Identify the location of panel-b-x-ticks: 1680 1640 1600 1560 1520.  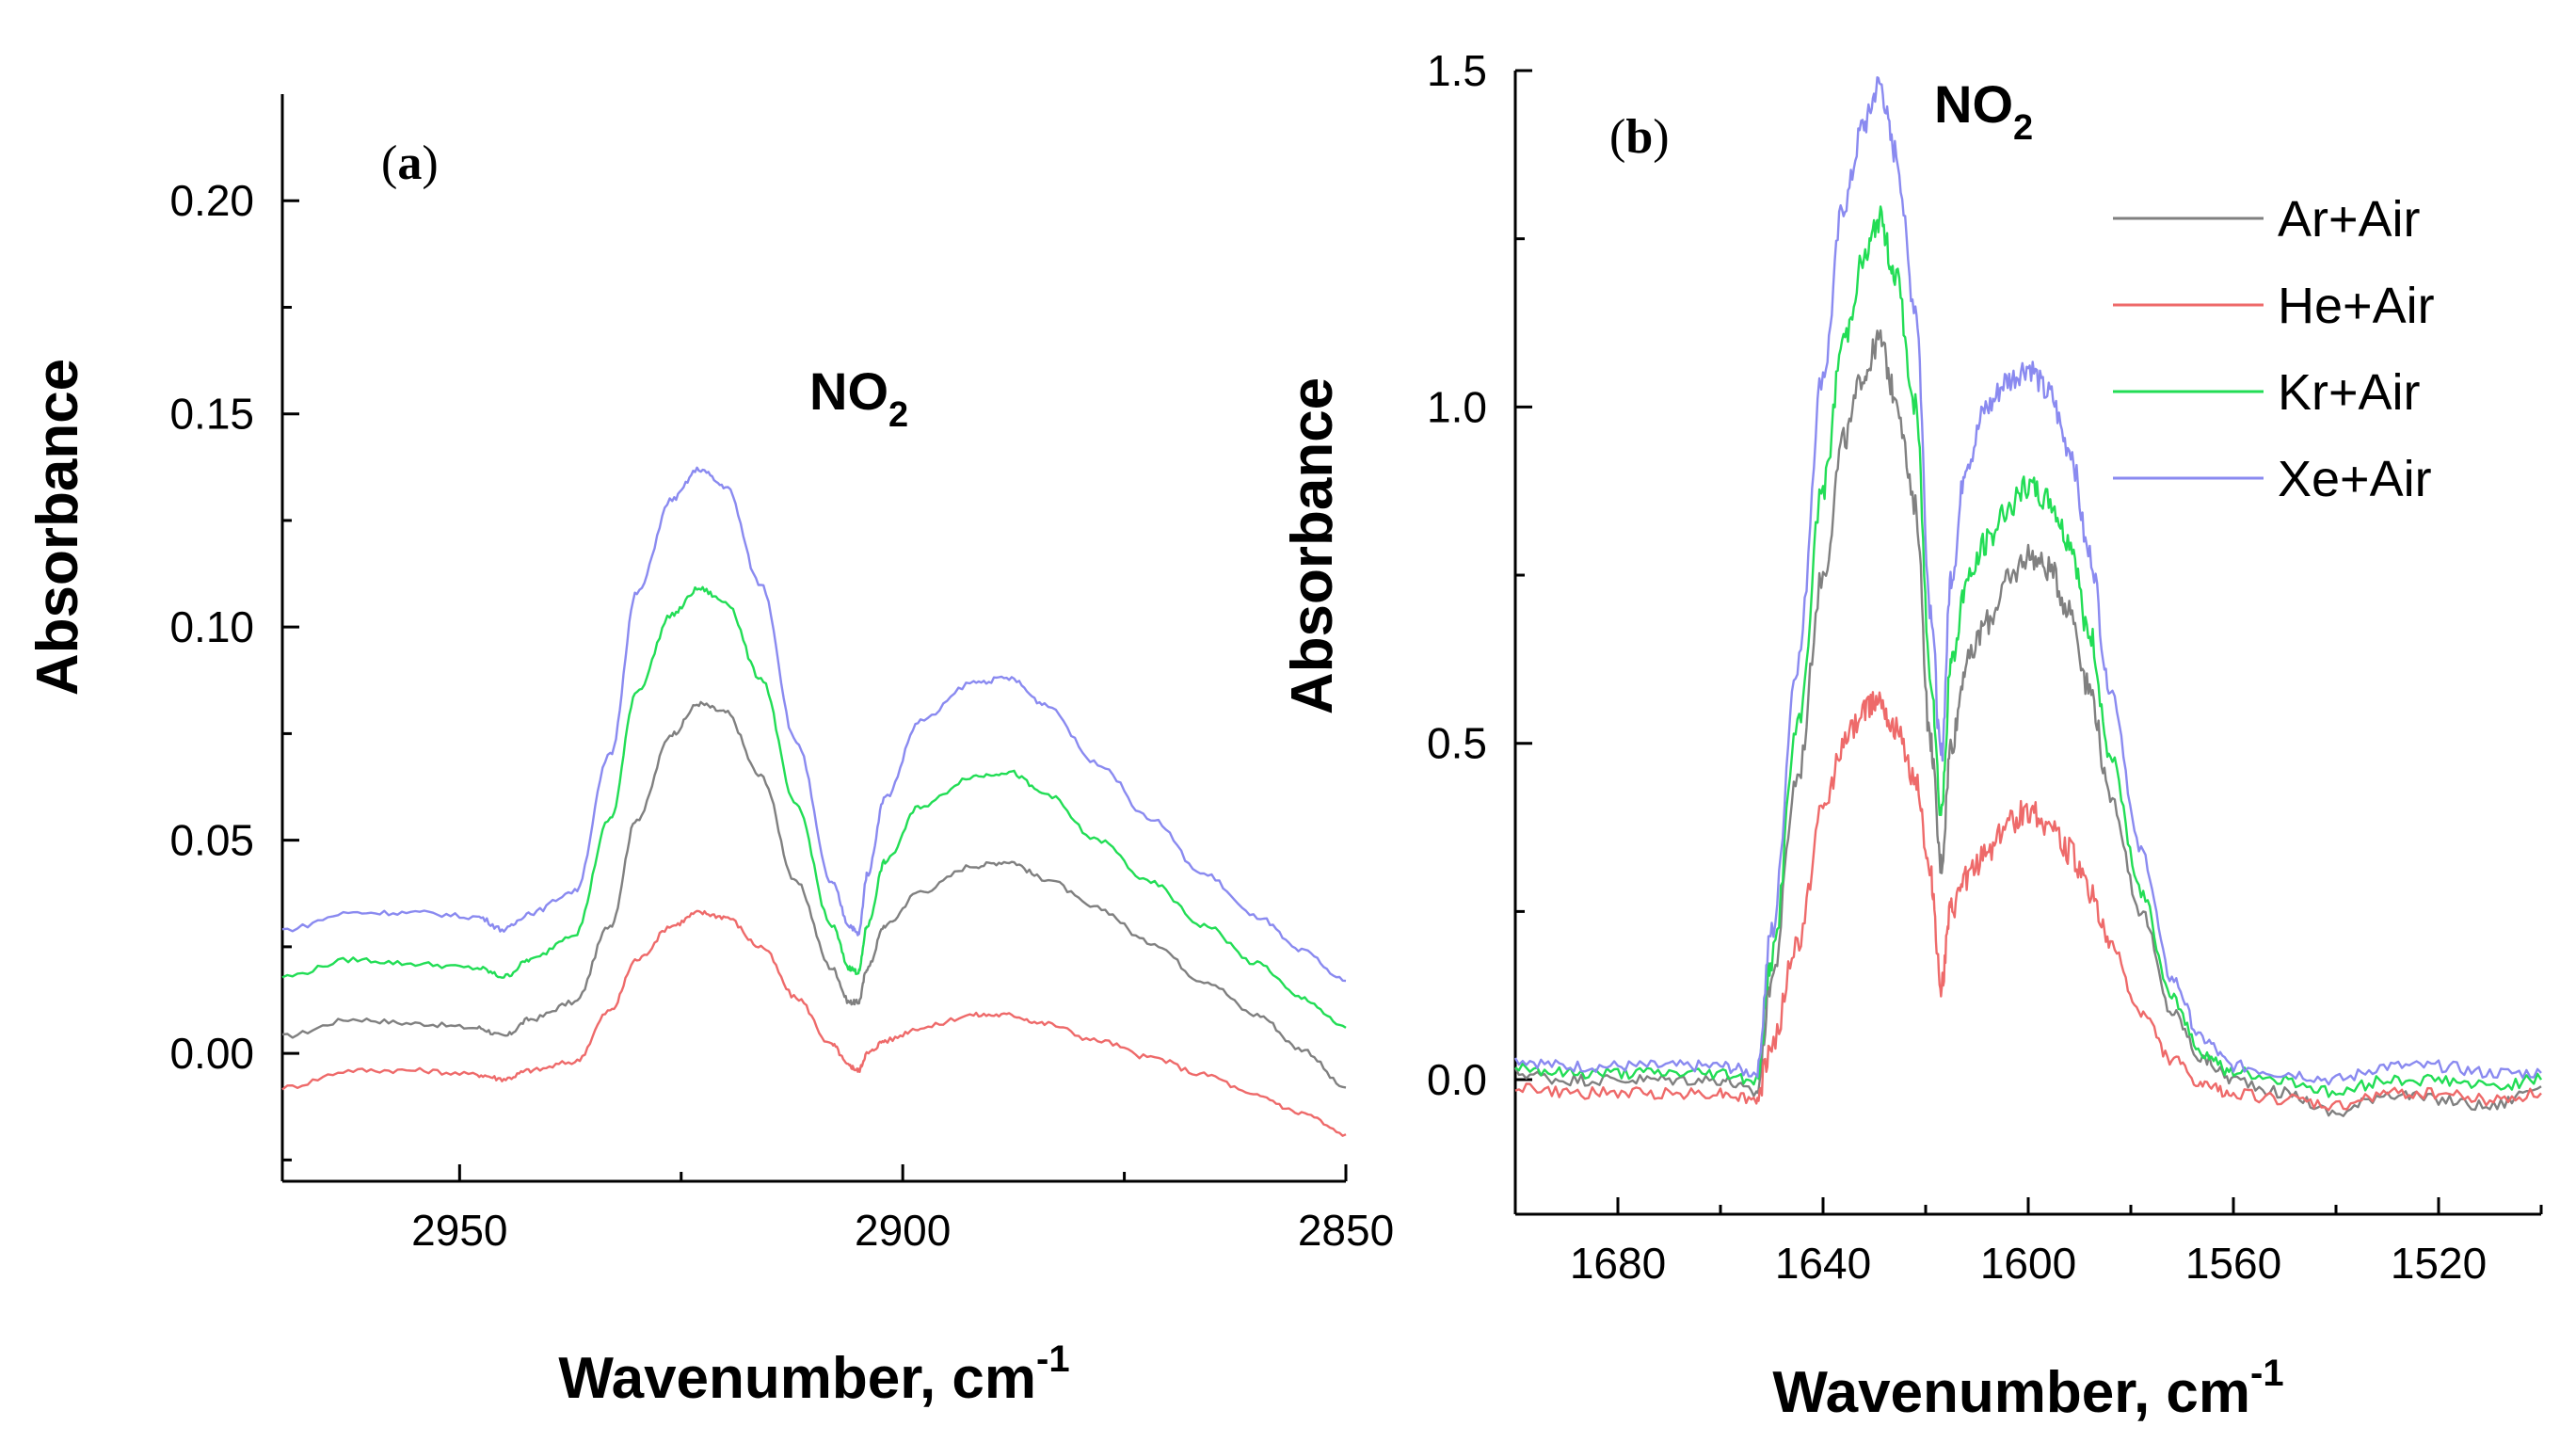
(2028, 1242).